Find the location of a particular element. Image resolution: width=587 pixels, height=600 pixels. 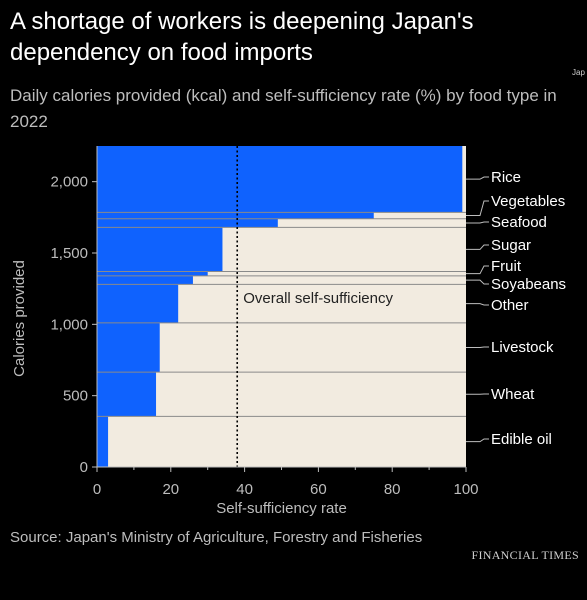

leader-line-livestock is located at coordinates (477, 347).